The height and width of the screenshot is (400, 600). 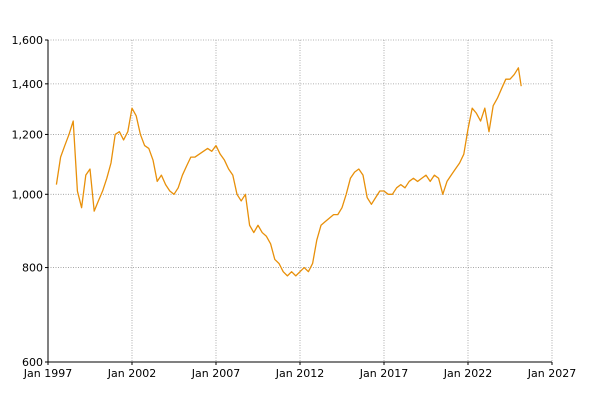 What do you see at coordinates (32, 268) in the screenshot?
I see `y-tick-label: 800` at bounding box center [32, 268].